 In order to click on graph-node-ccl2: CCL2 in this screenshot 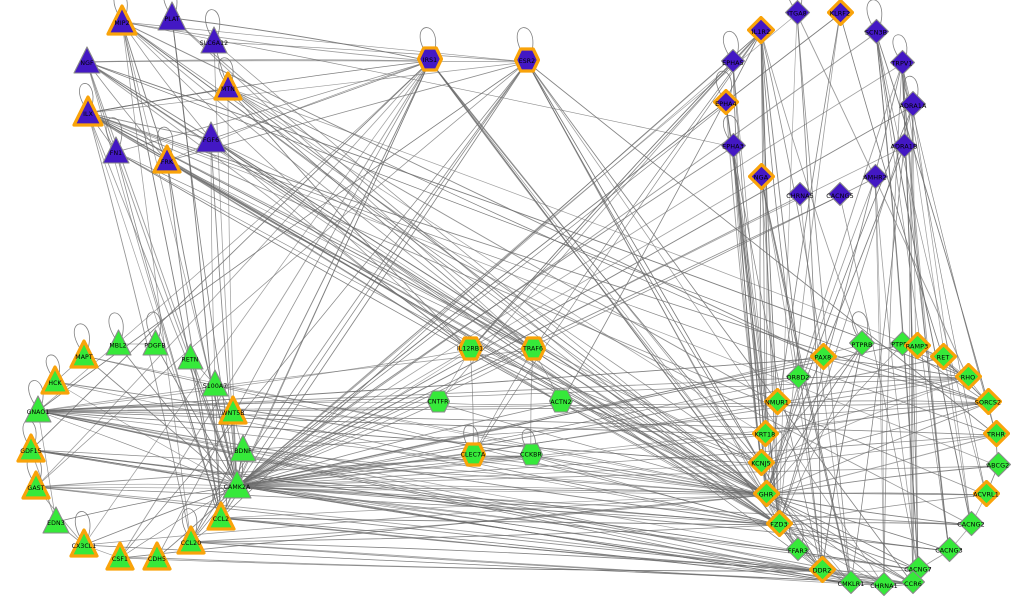, I will do `click(221, 517)`.